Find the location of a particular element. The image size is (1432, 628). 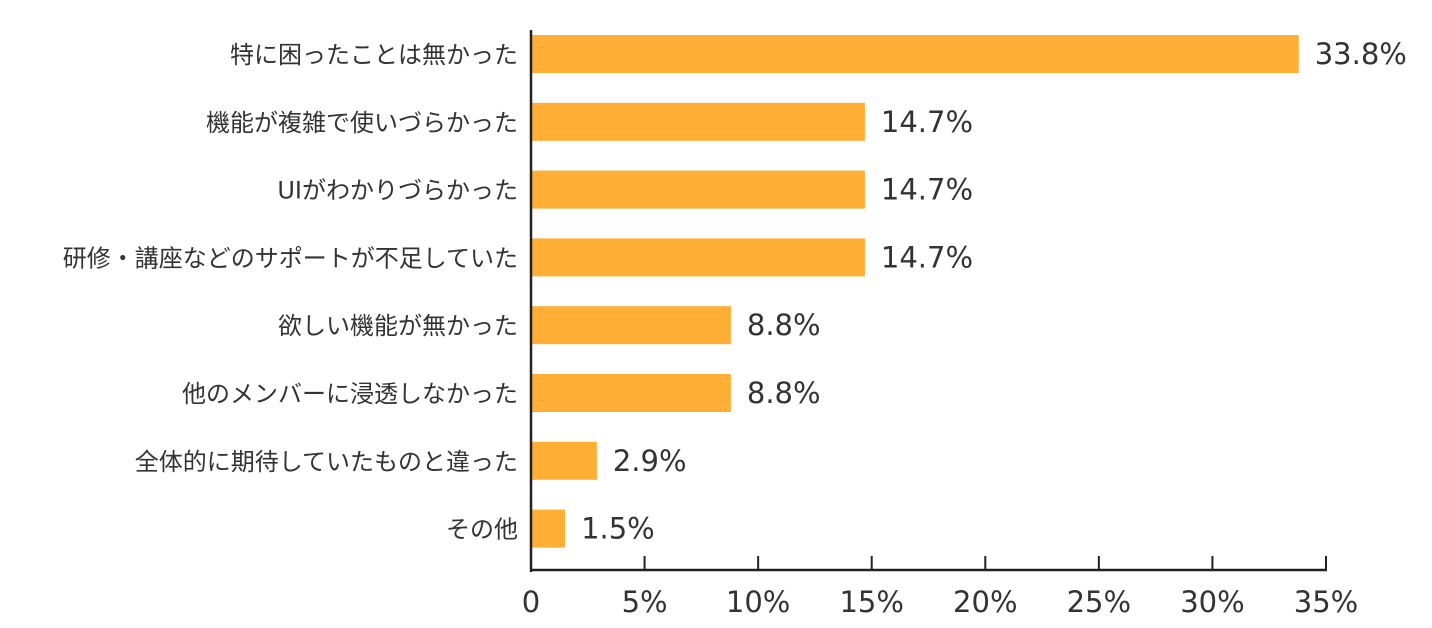

x-tick-label: 10% is located at coordinates (758, 602).